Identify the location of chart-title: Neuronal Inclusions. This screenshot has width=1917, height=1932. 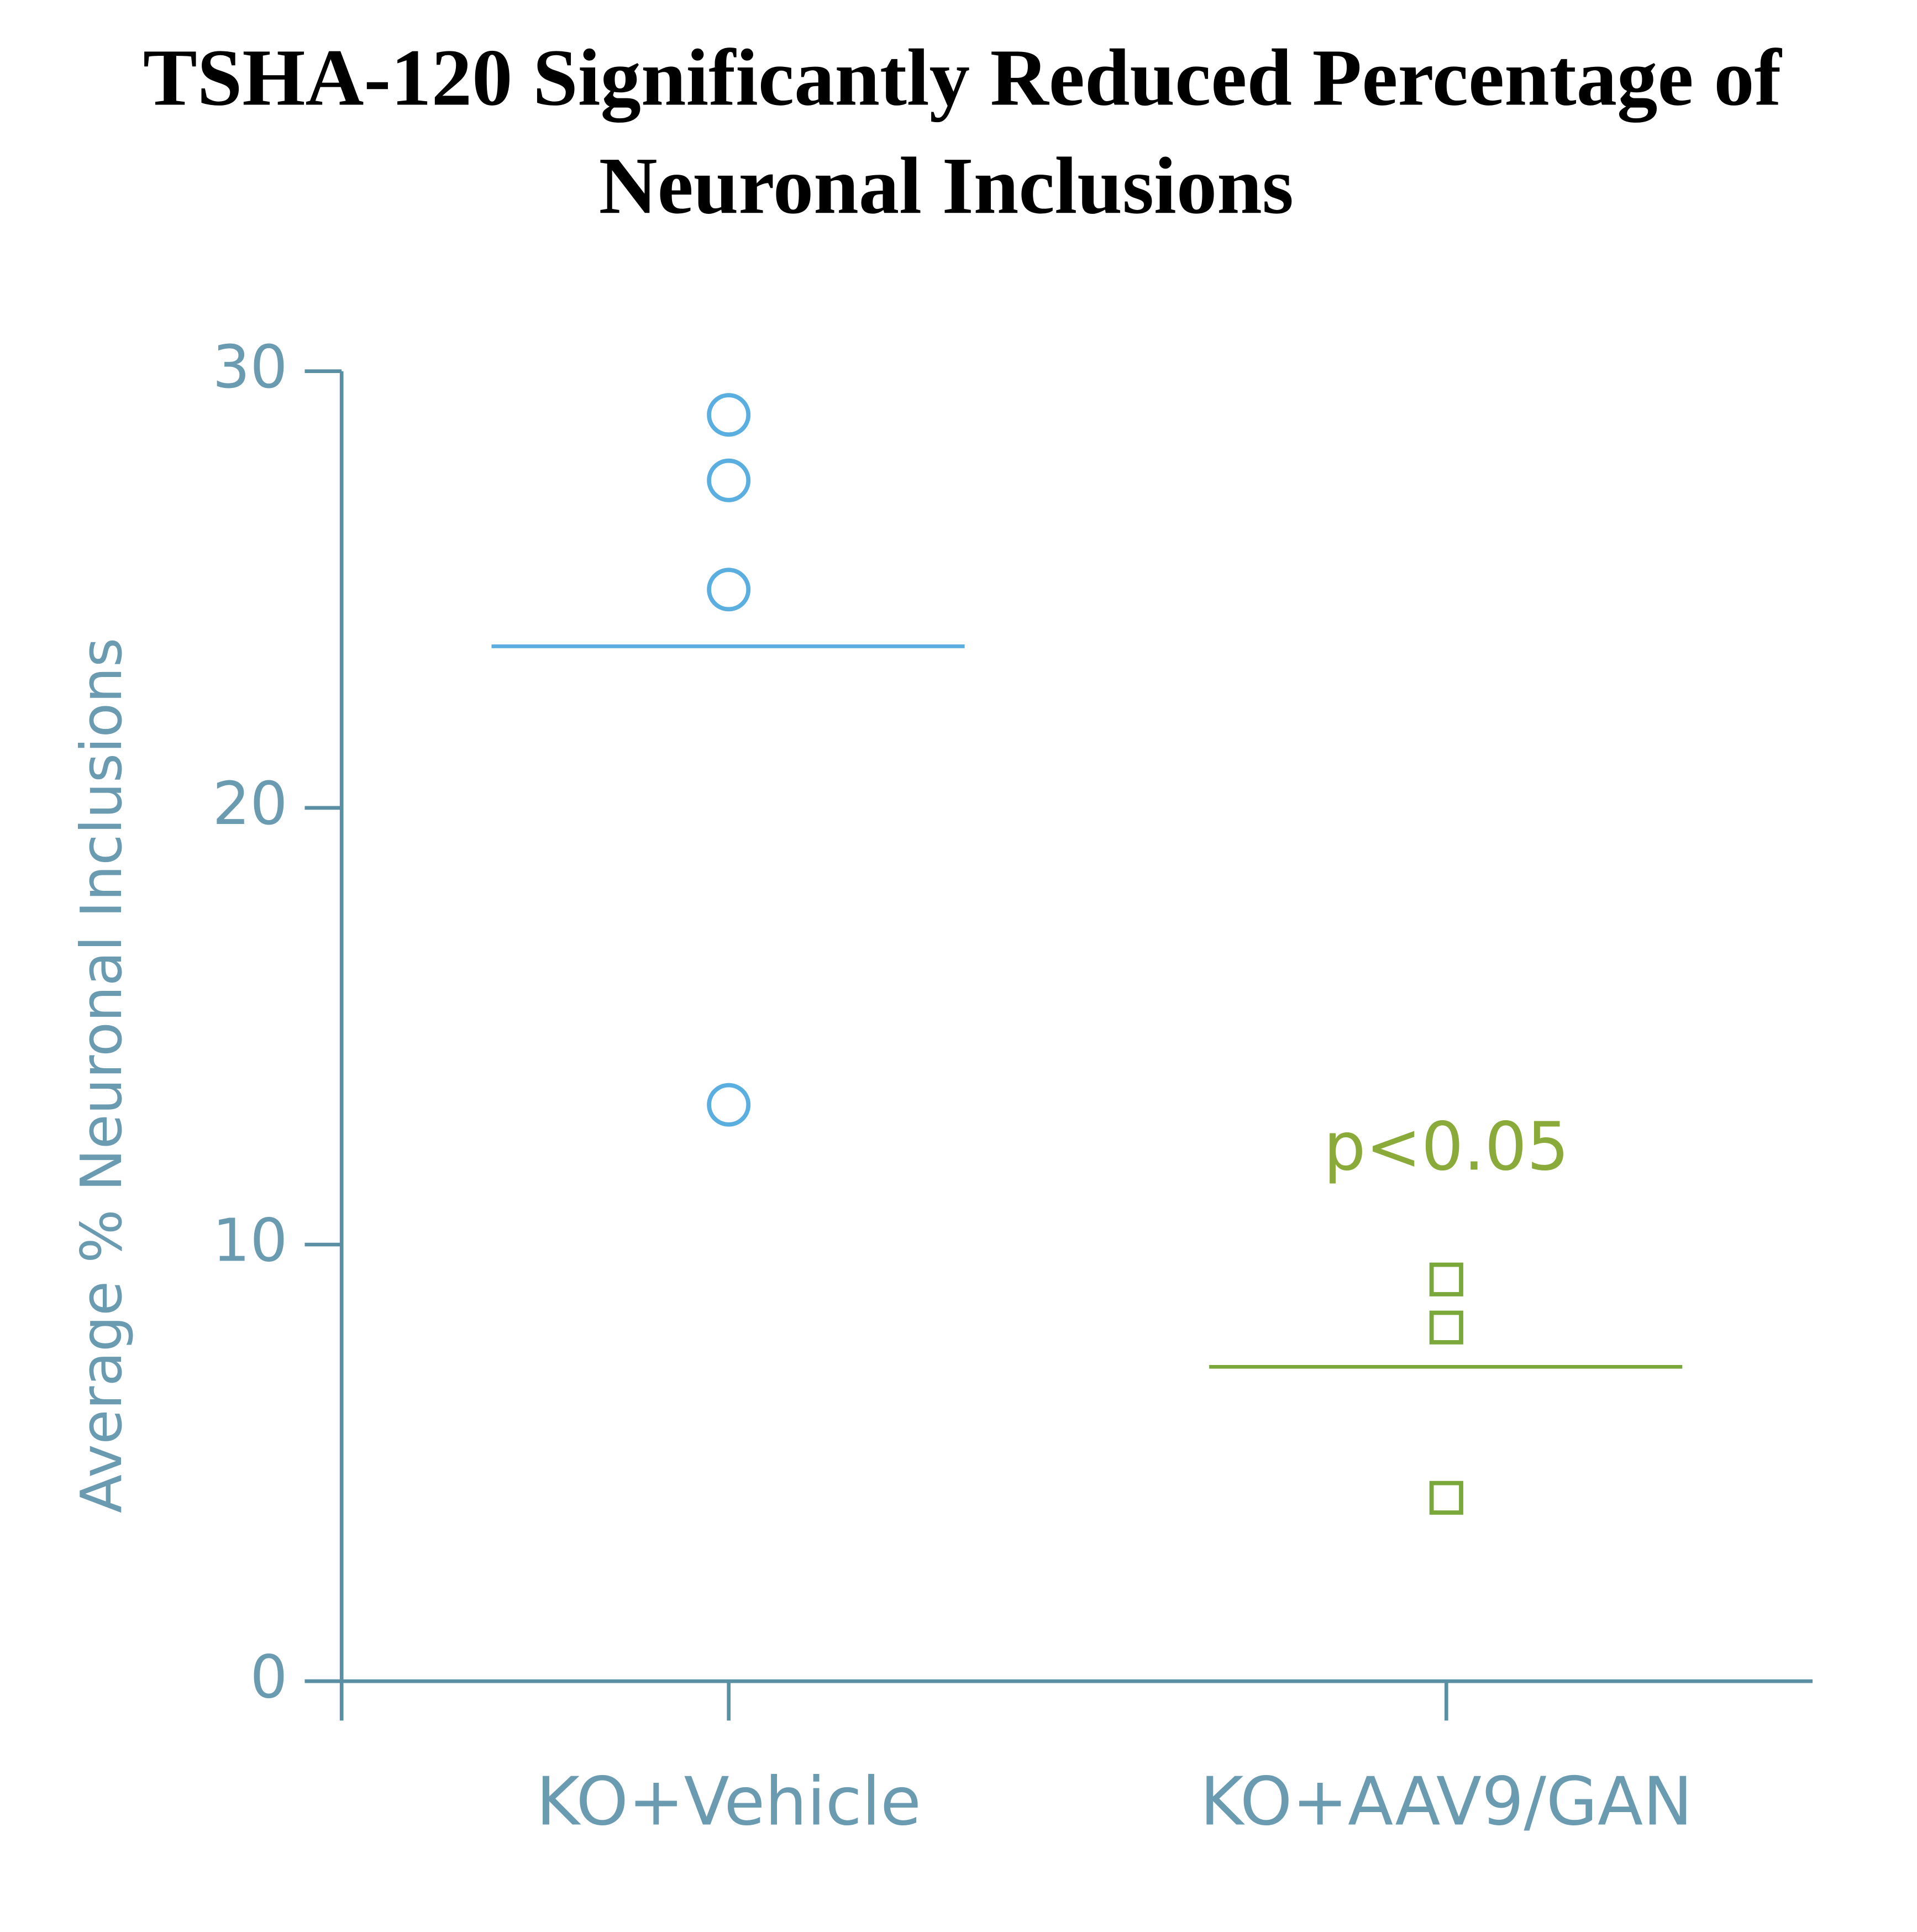
(947, 185).